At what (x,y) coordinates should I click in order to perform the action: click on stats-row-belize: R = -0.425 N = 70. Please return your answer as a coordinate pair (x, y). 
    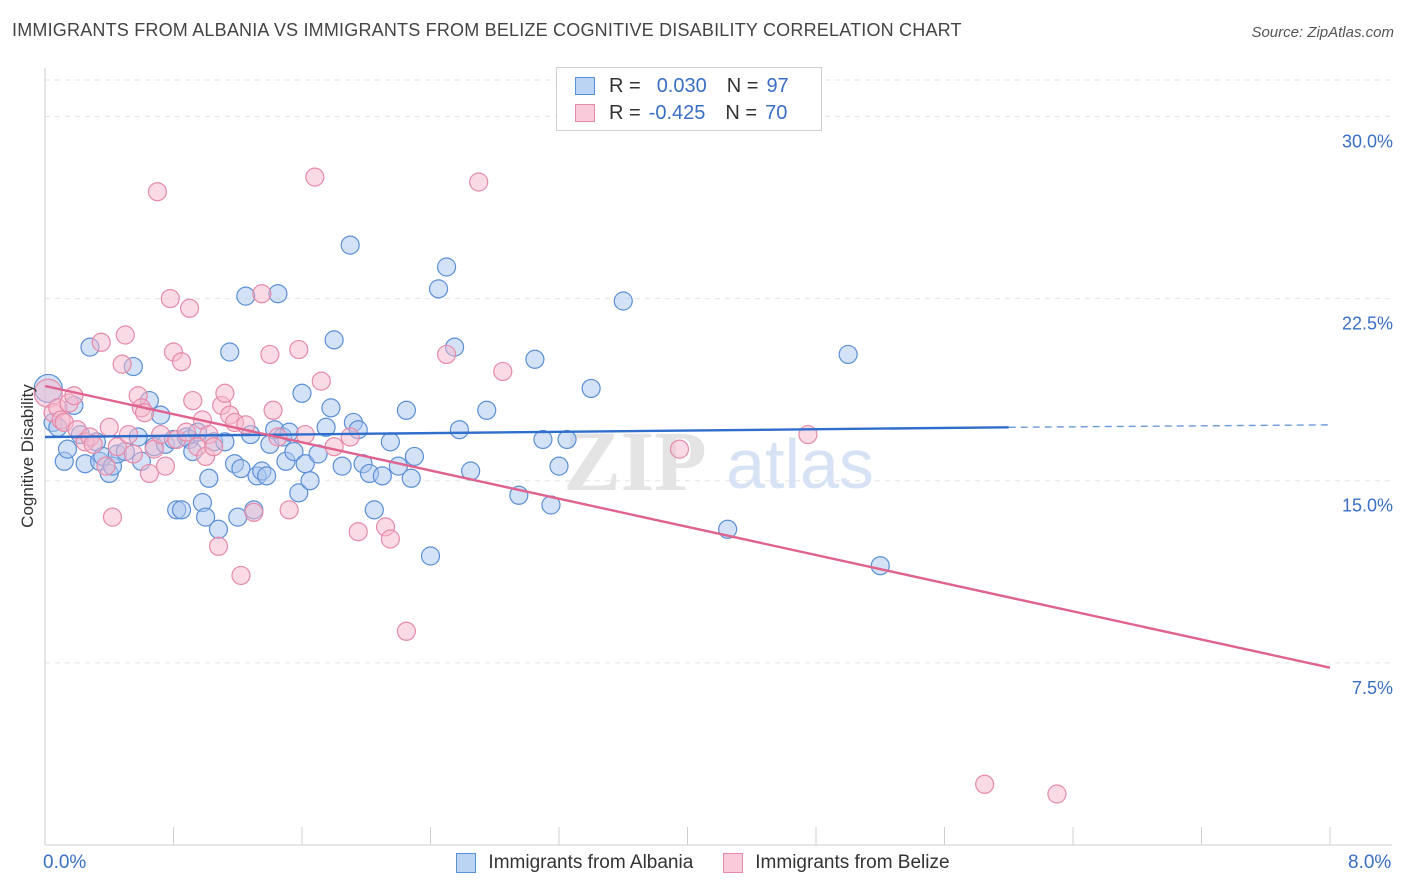
    Looking at the image, I should click on (691, 113).